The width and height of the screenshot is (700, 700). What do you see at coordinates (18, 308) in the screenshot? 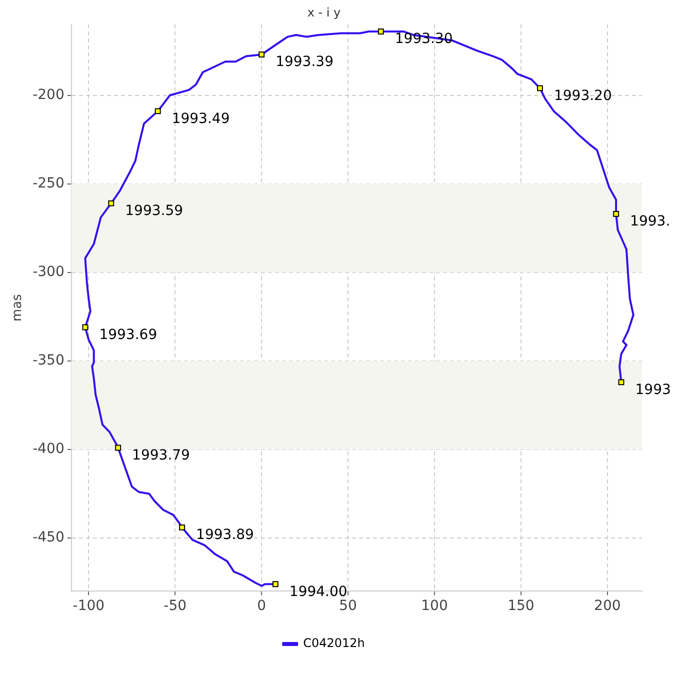
I see `y-axis-title: mas` at bounding box center [18, 308].